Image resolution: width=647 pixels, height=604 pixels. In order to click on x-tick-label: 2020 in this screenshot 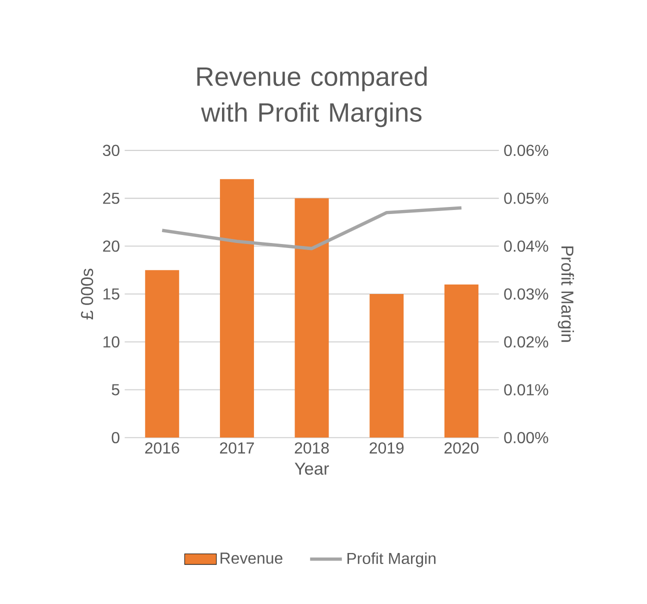, I will do `click(461, 448)`.